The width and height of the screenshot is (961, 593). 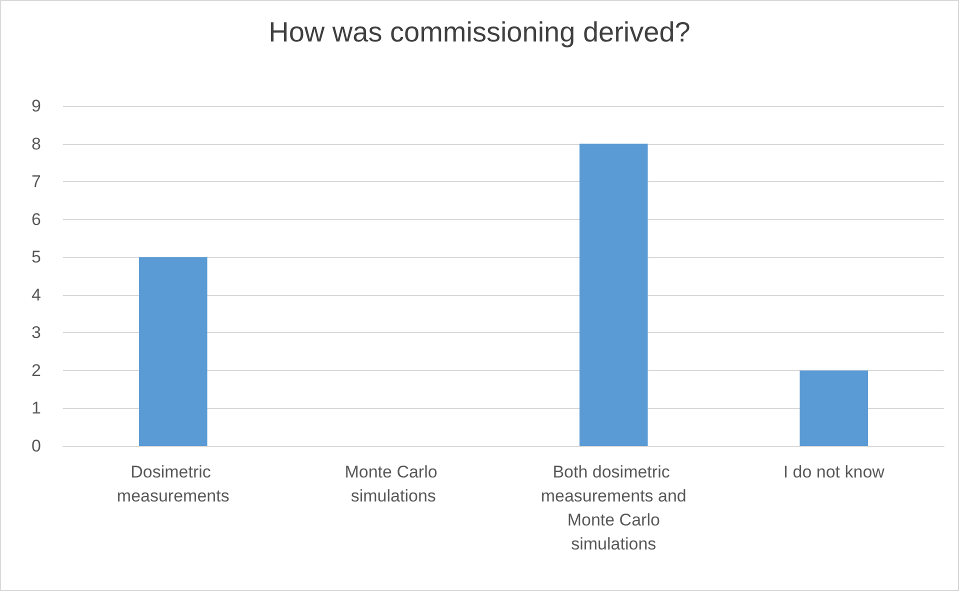 I want to click on y-tick-label: 0, so click(x=36, y=446).